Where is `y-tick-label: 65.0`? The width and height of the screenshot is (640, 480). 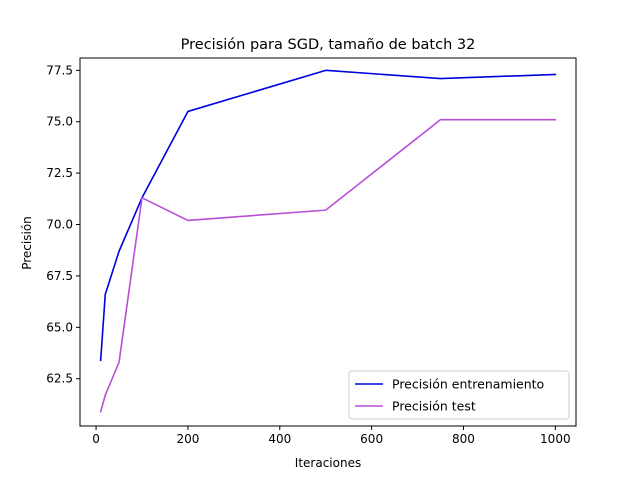 y-tick-label: 65.0 is located at coordinates (59, 327).